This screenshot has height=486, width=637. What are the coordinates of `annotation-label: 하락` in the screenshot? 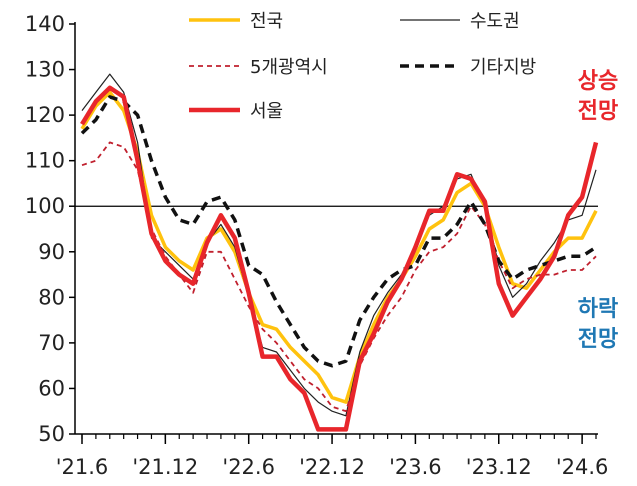 It's located at (598, 309).